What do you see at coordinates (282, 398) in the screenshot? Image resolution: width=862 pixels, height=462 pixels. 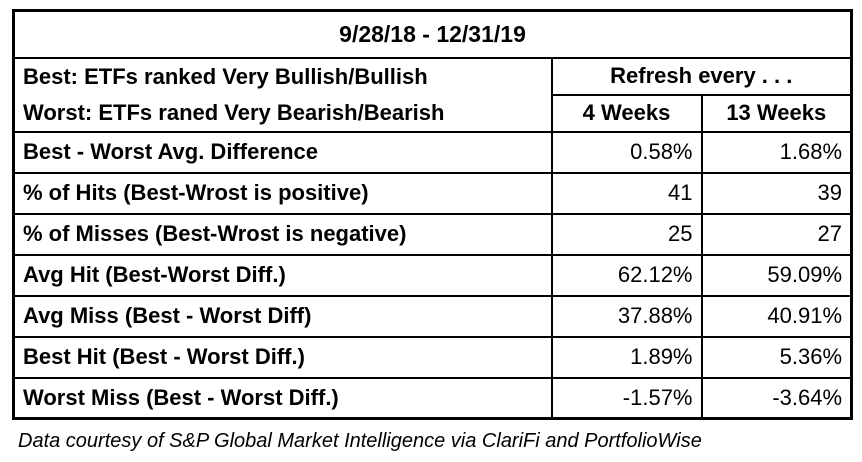 I see `row-label: Worst Miss (Best - Worst Diff.)` at bounding box center [282, 398].